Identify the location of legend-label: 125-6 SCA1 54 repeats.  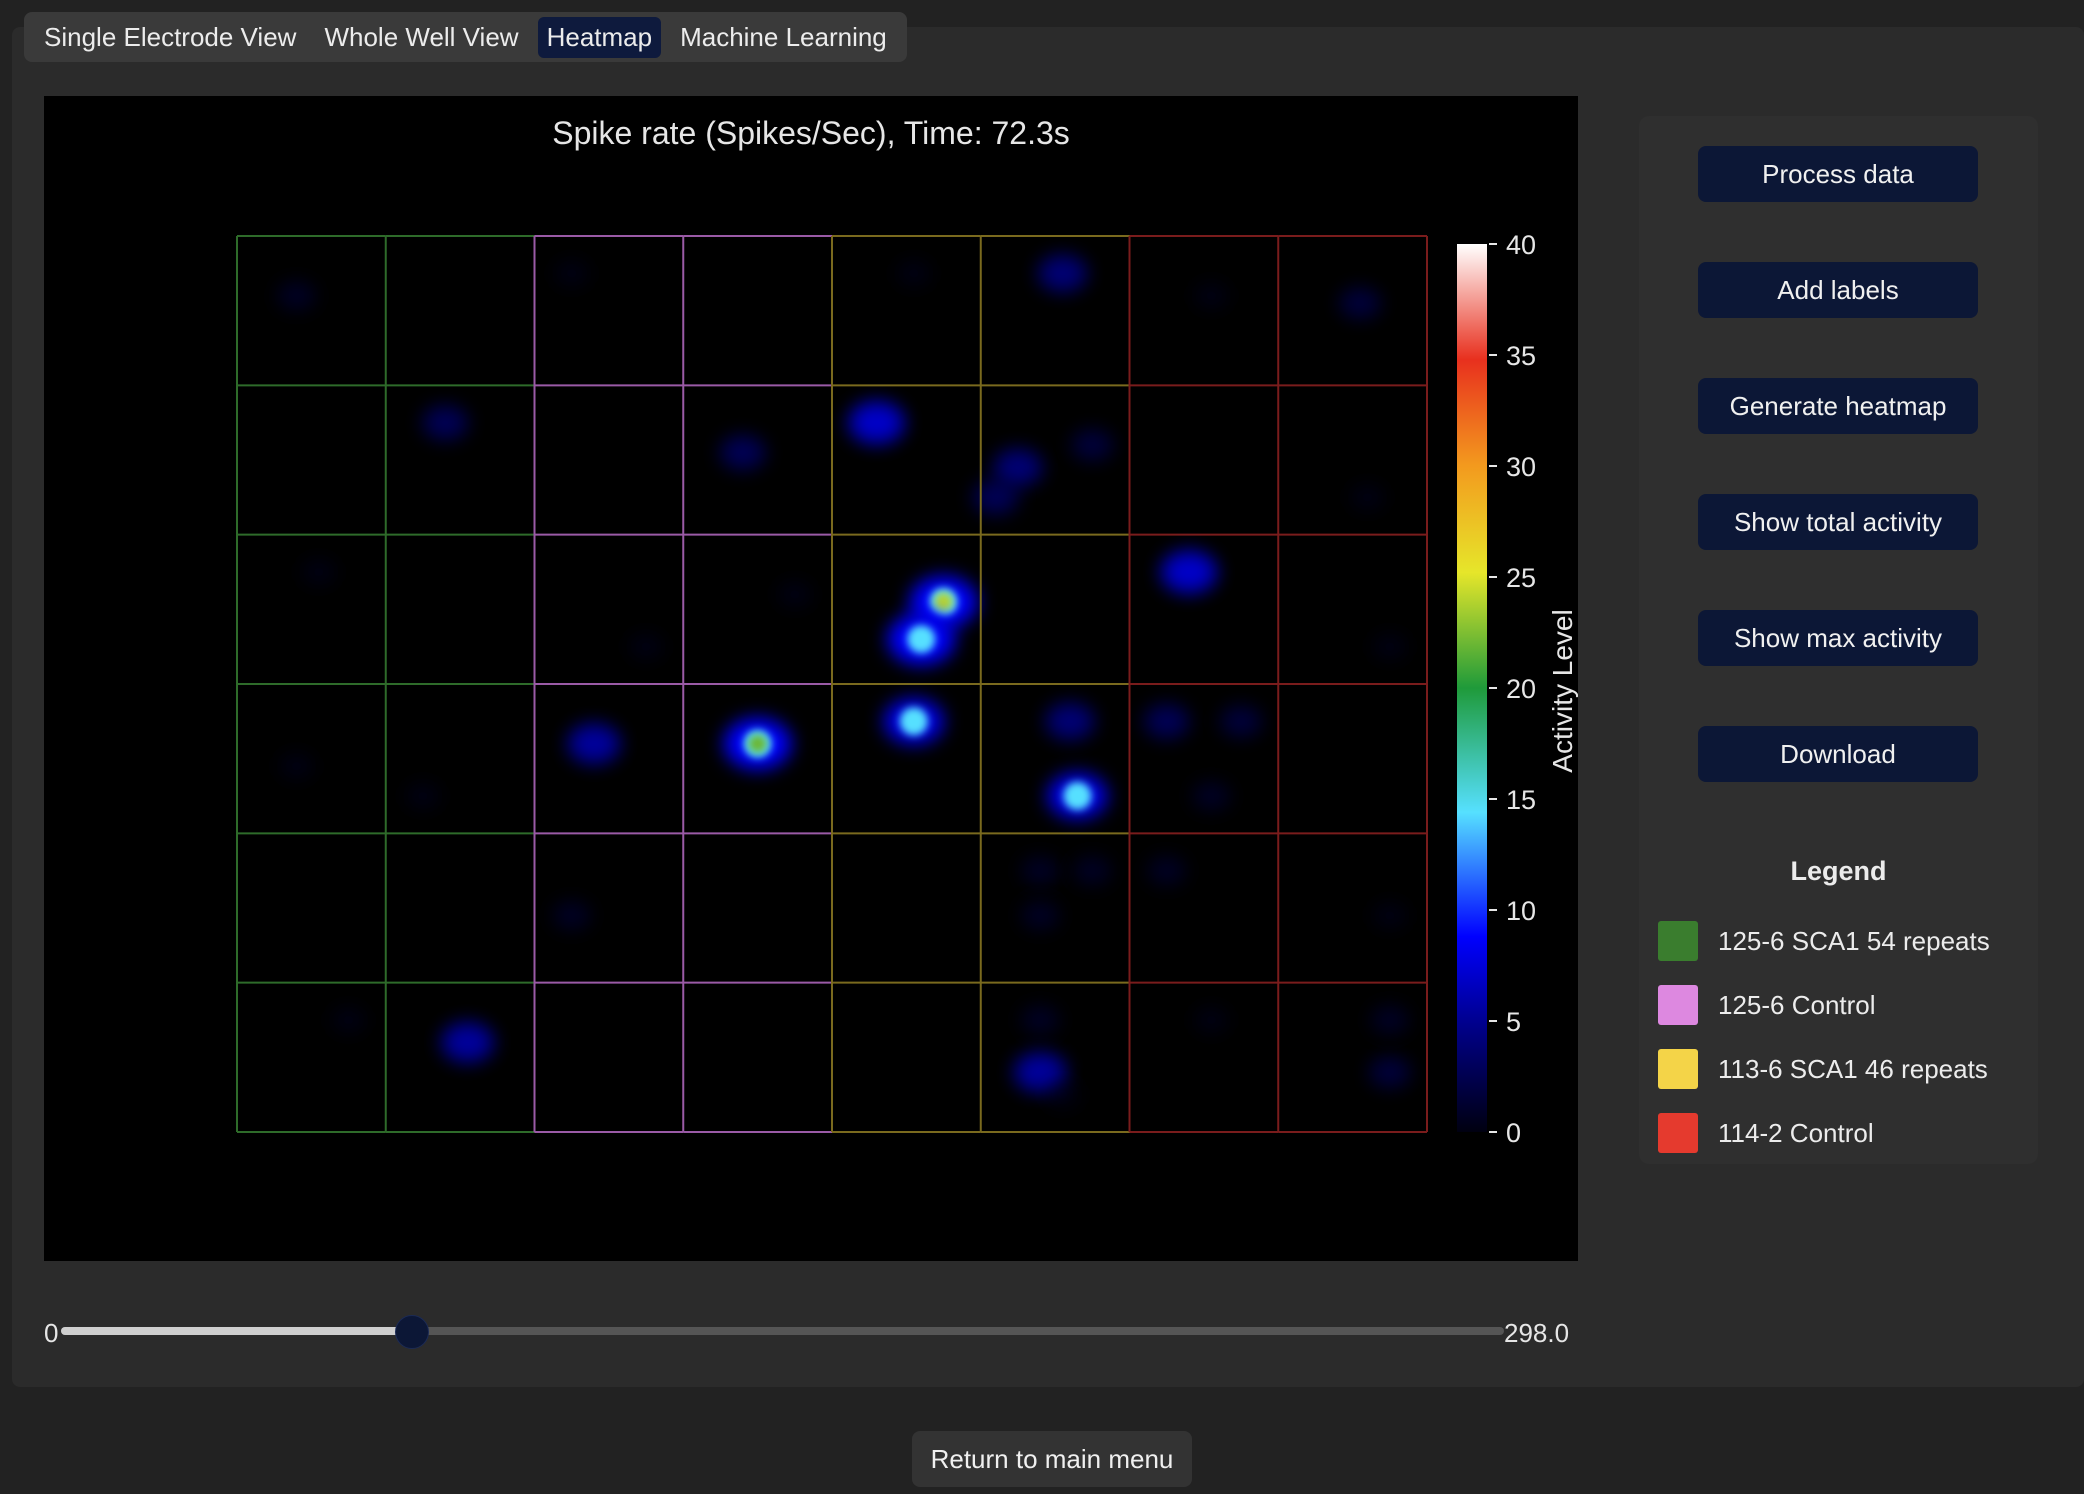
(1854, 940).